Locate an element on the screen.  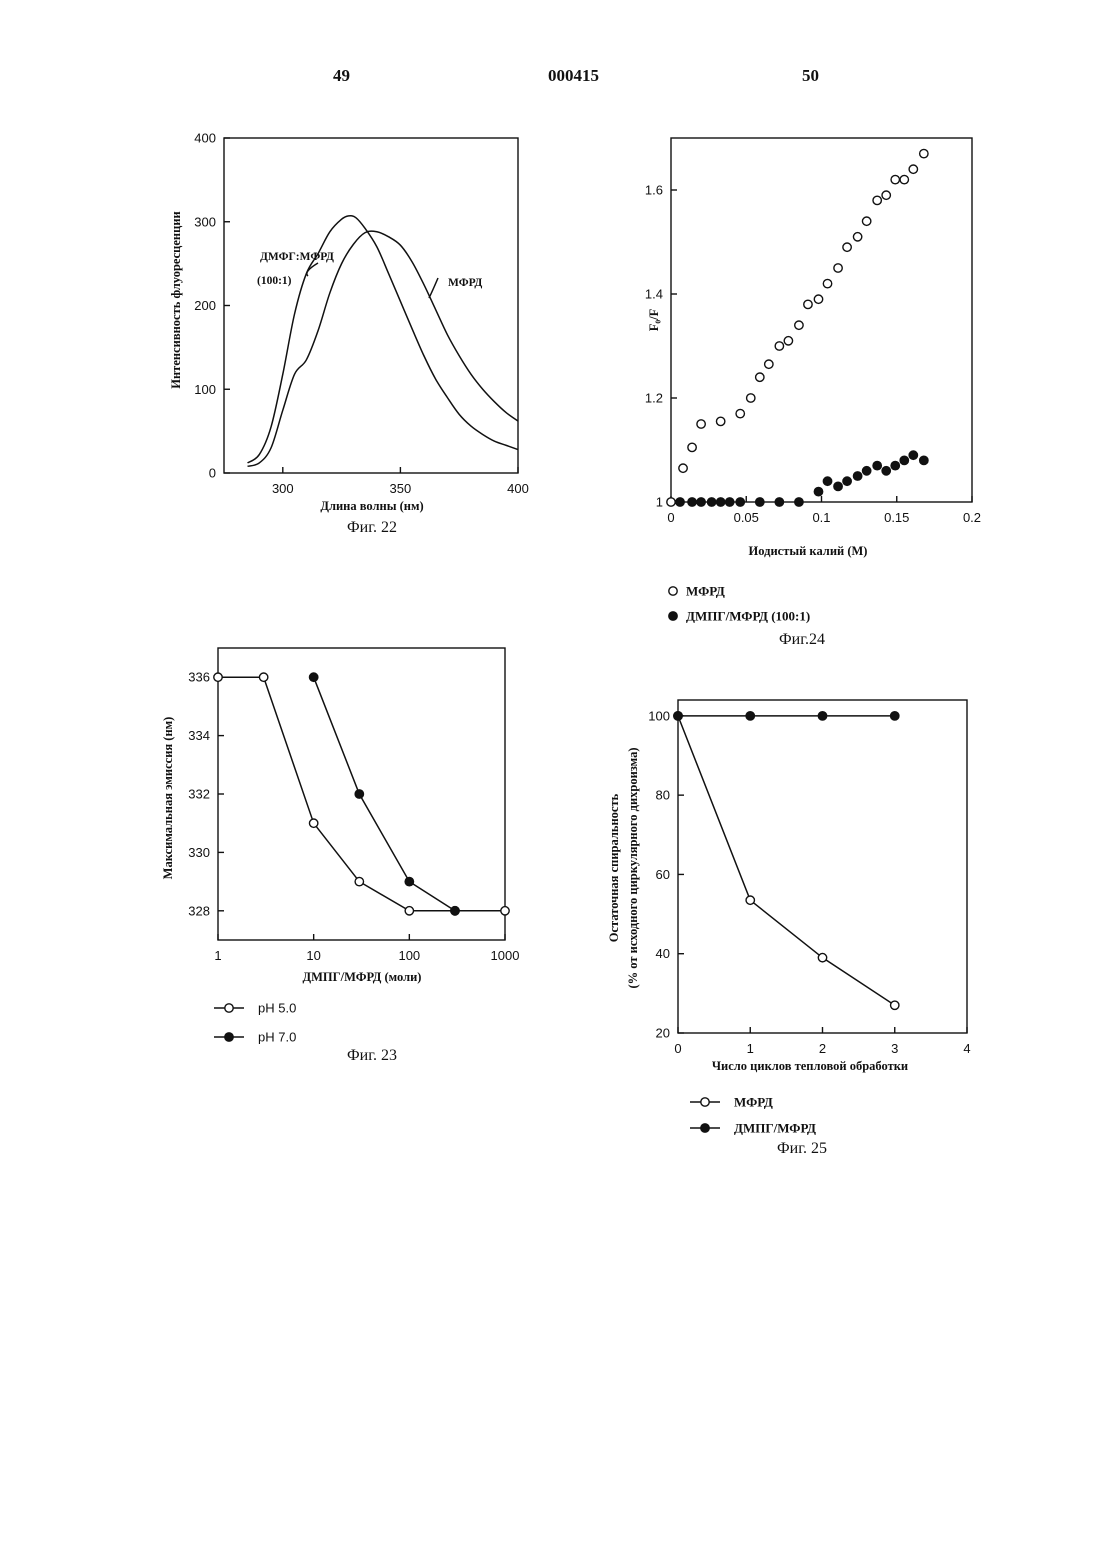
x-axis-label: Длина волны (нм) is located at coordinates (371, 506).